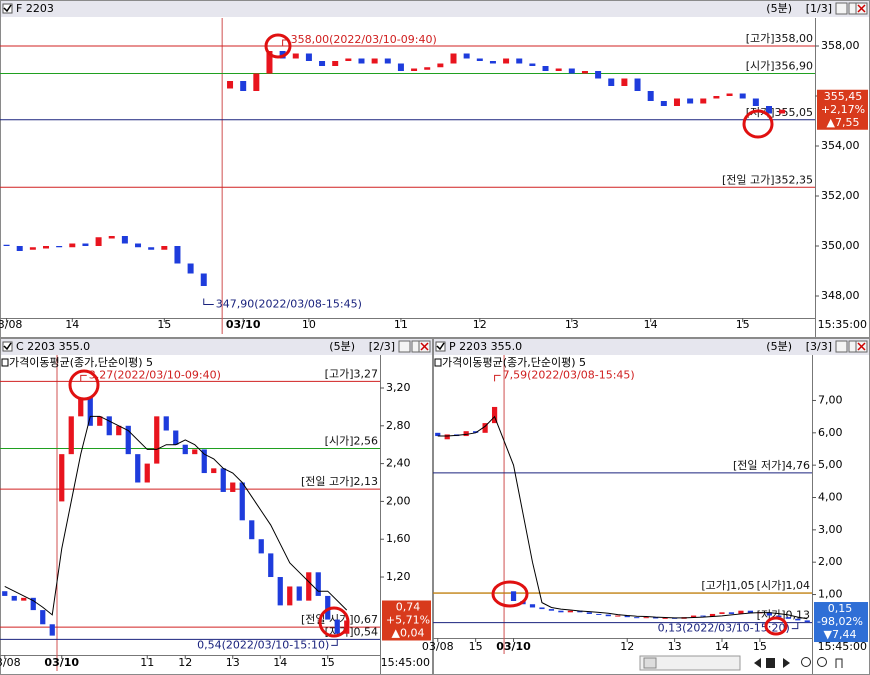 The image size is (870, 675). Describe the element at coordinates (10, 662) in the screenshot. I see `x-tick-label: 03/08` at that location.